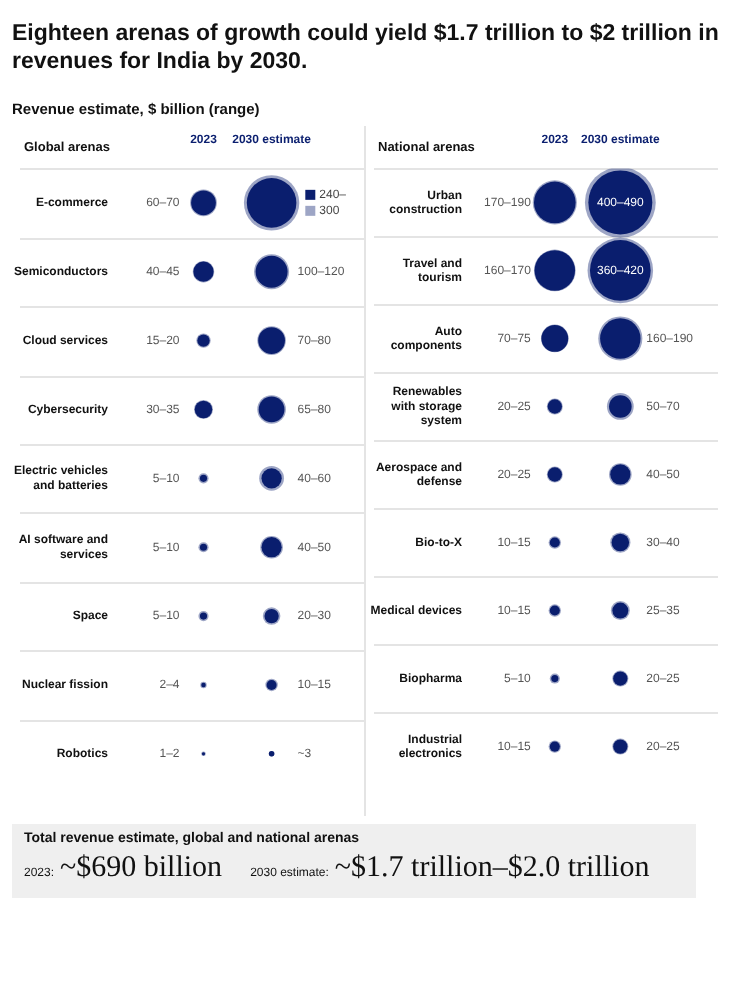 The height and width of the screenshot is (1000, 730). Describe the element at coordinates (492, 868) in the screenshot. I see `text: ~$1.7 trillion–$2.0 trillion` at that location.